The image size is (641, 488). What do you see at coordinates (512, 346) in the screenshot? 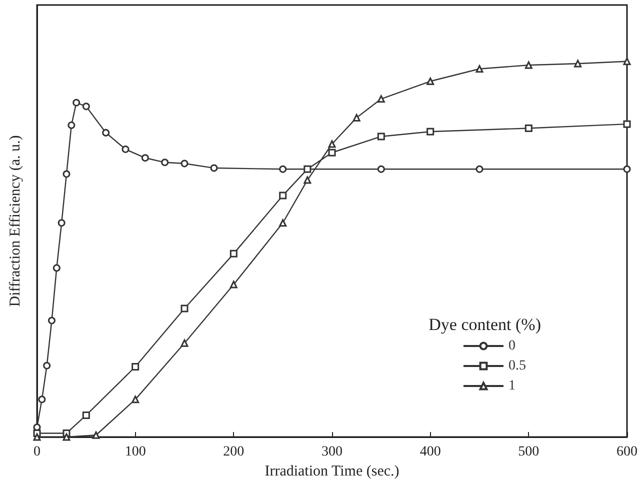
I see `legend-label: 0` at bounding box center [512, 346].